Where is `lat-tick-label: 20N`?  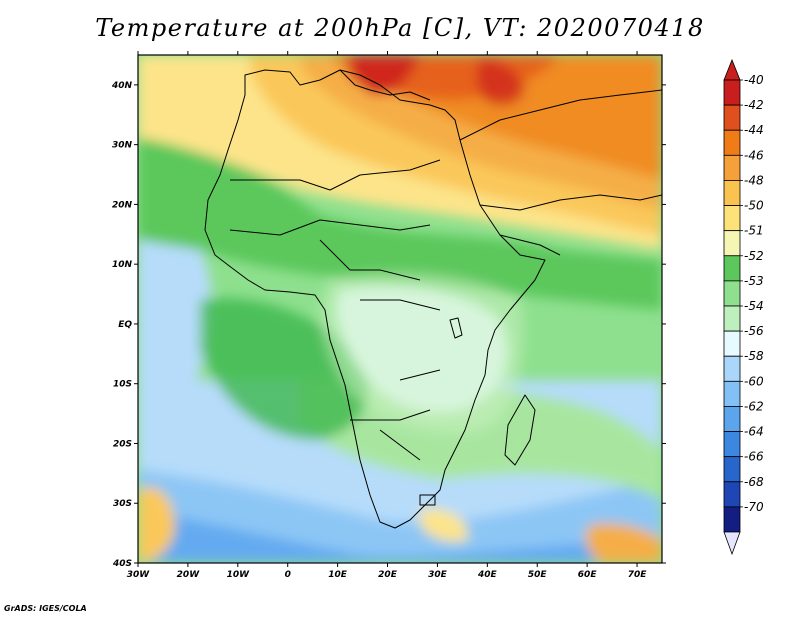
lat-tick-label: 20N is located at coordinates (122, 205).